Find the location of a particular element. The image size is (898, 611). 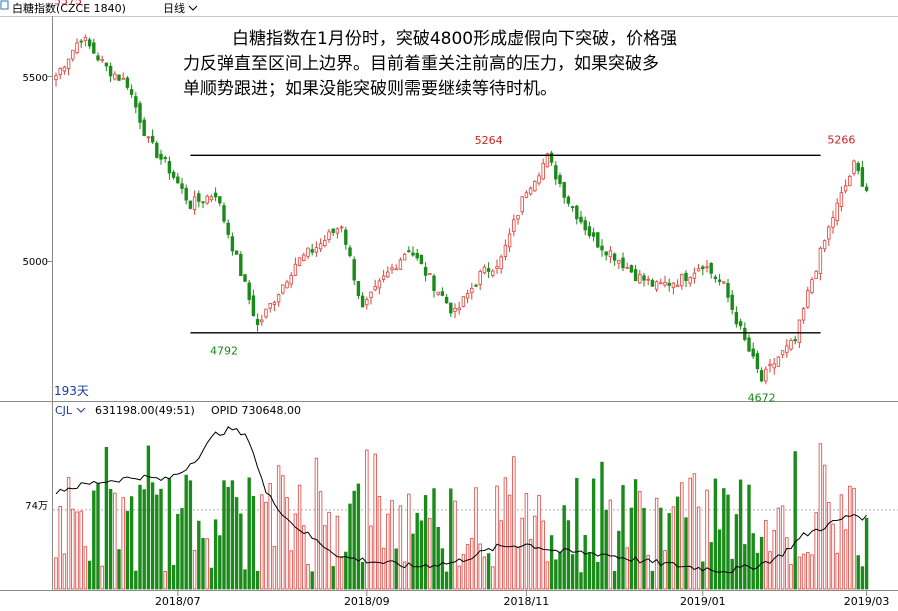

price-tick-label: 5000 is located at coordinates (35, 262).